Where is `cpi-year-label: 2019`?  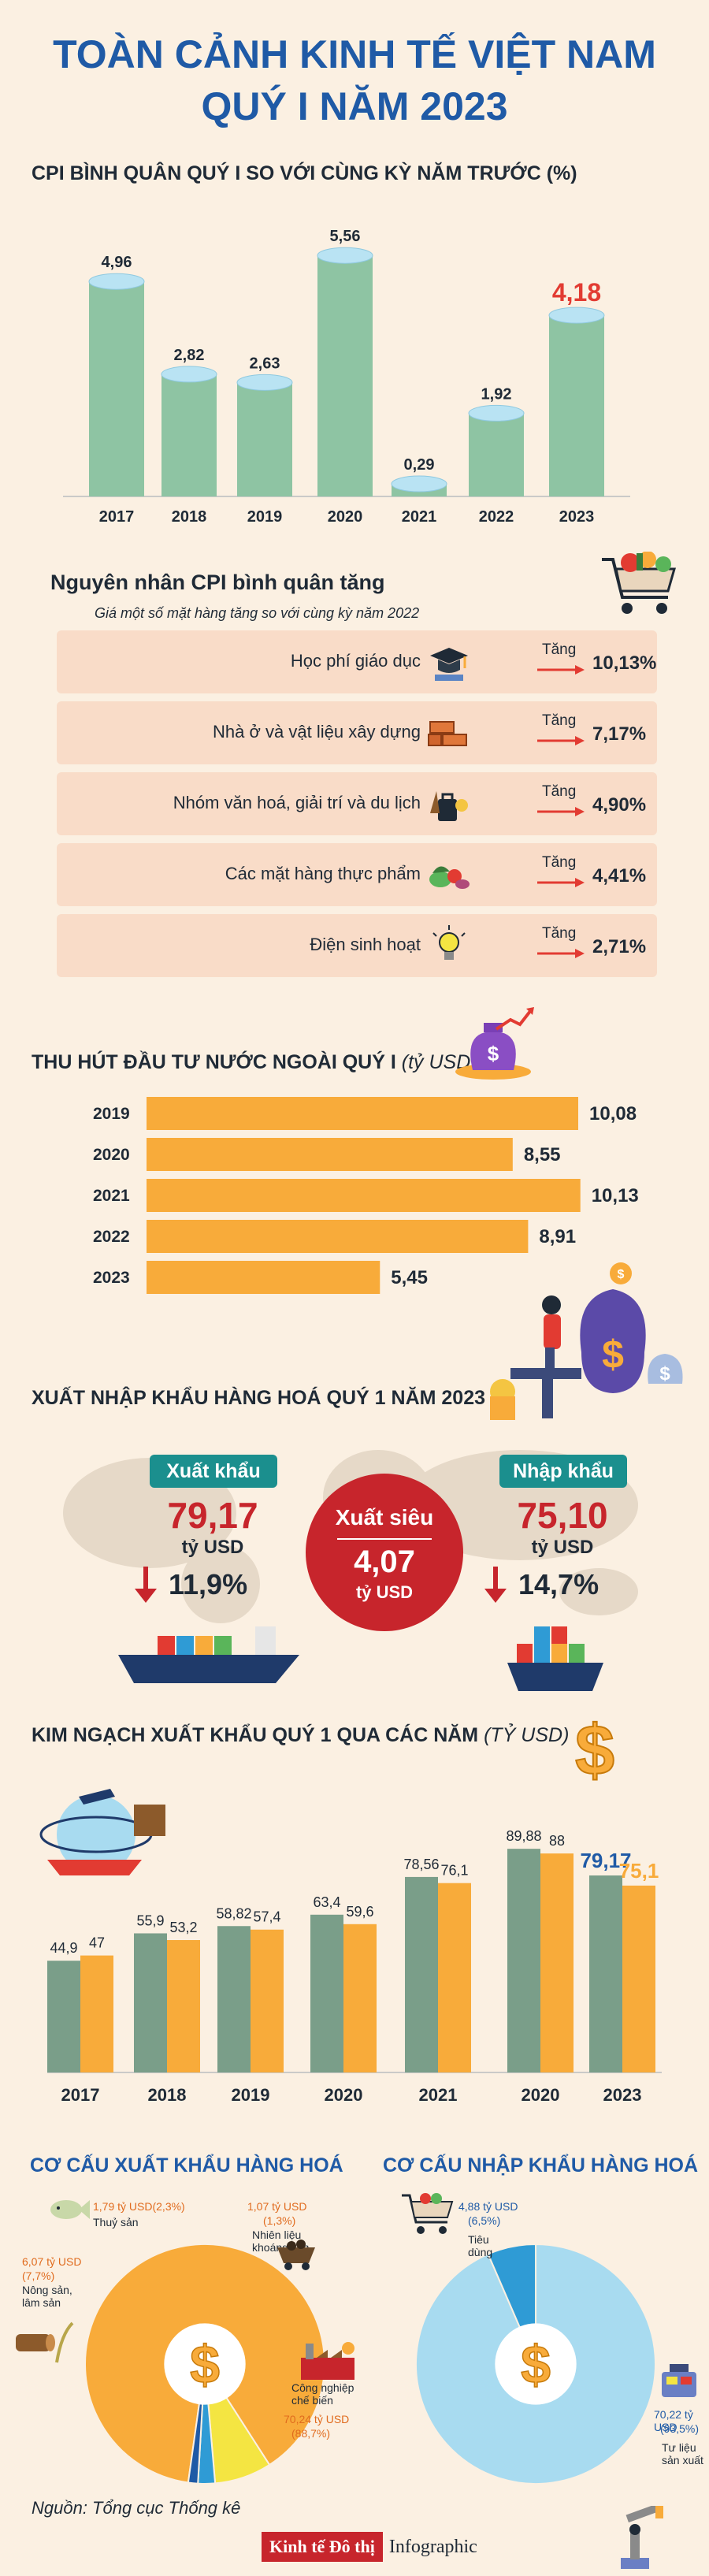 cpi-year-label: 2019 is located at coordinates (265, 517).